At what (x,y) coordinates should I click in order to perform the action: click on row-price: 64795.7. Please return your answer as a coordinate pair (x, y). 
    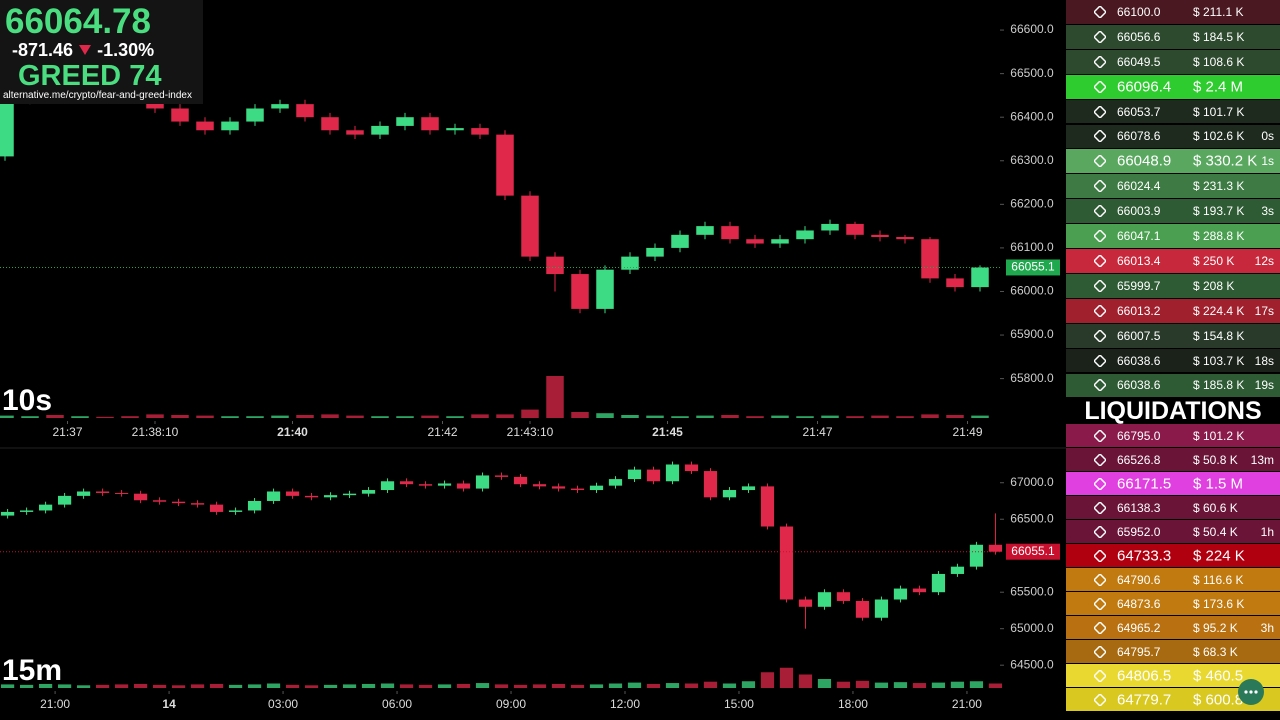
    Looking at the image, I should click on (1139, 651).